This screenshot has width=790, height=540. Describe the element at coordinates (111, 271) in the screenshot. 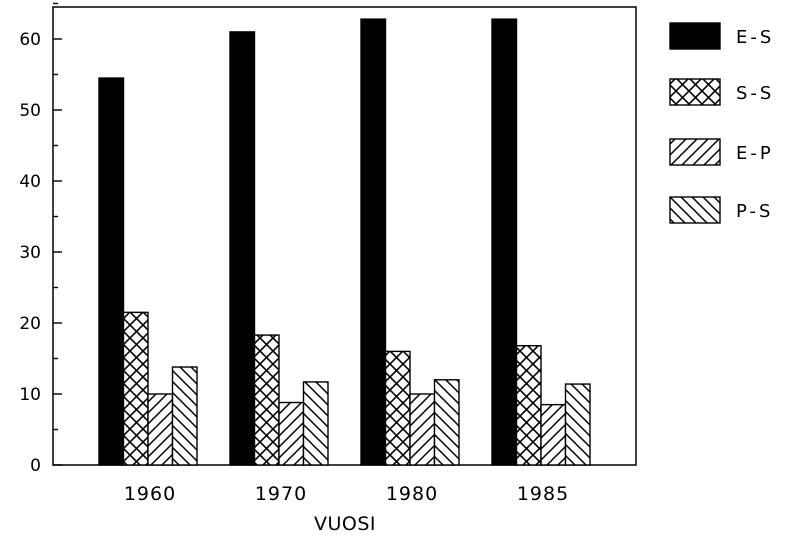

I see `bar-e-s-1960` at that location.